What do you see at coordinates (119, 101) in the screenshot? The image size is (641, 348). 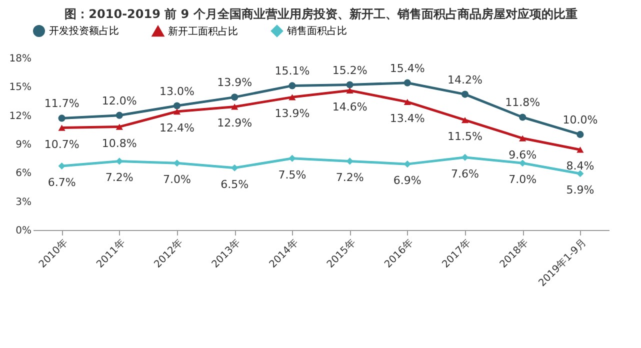 I see `data-label: 12.0%` at bounding box center [119, 101].